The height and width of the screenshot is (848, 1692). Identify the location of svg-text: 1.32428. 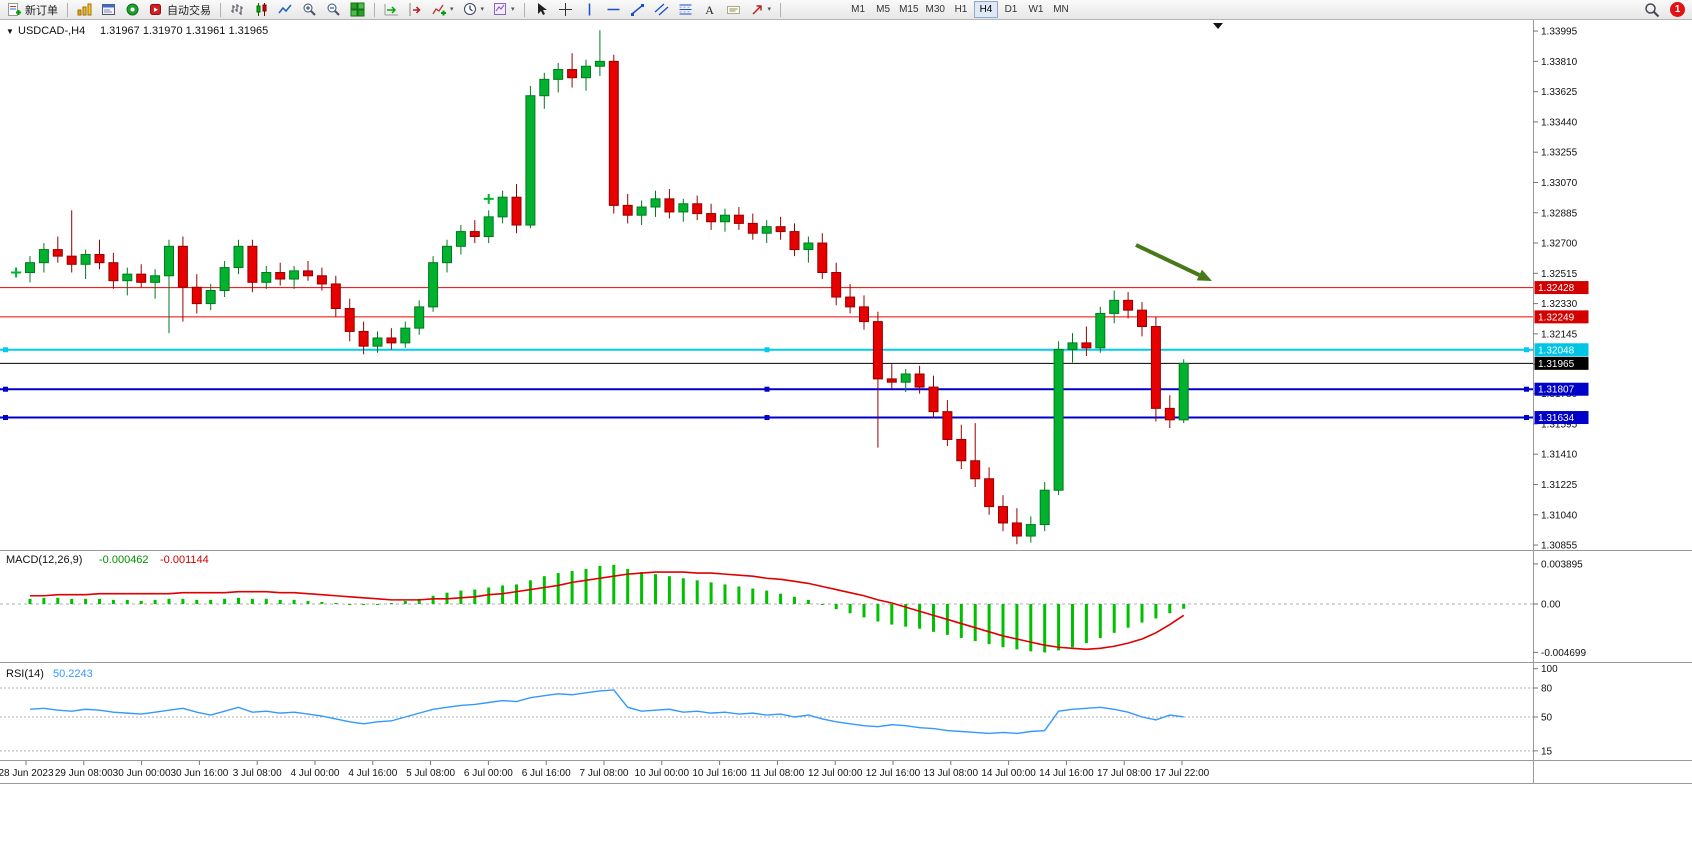
(1556, 288).